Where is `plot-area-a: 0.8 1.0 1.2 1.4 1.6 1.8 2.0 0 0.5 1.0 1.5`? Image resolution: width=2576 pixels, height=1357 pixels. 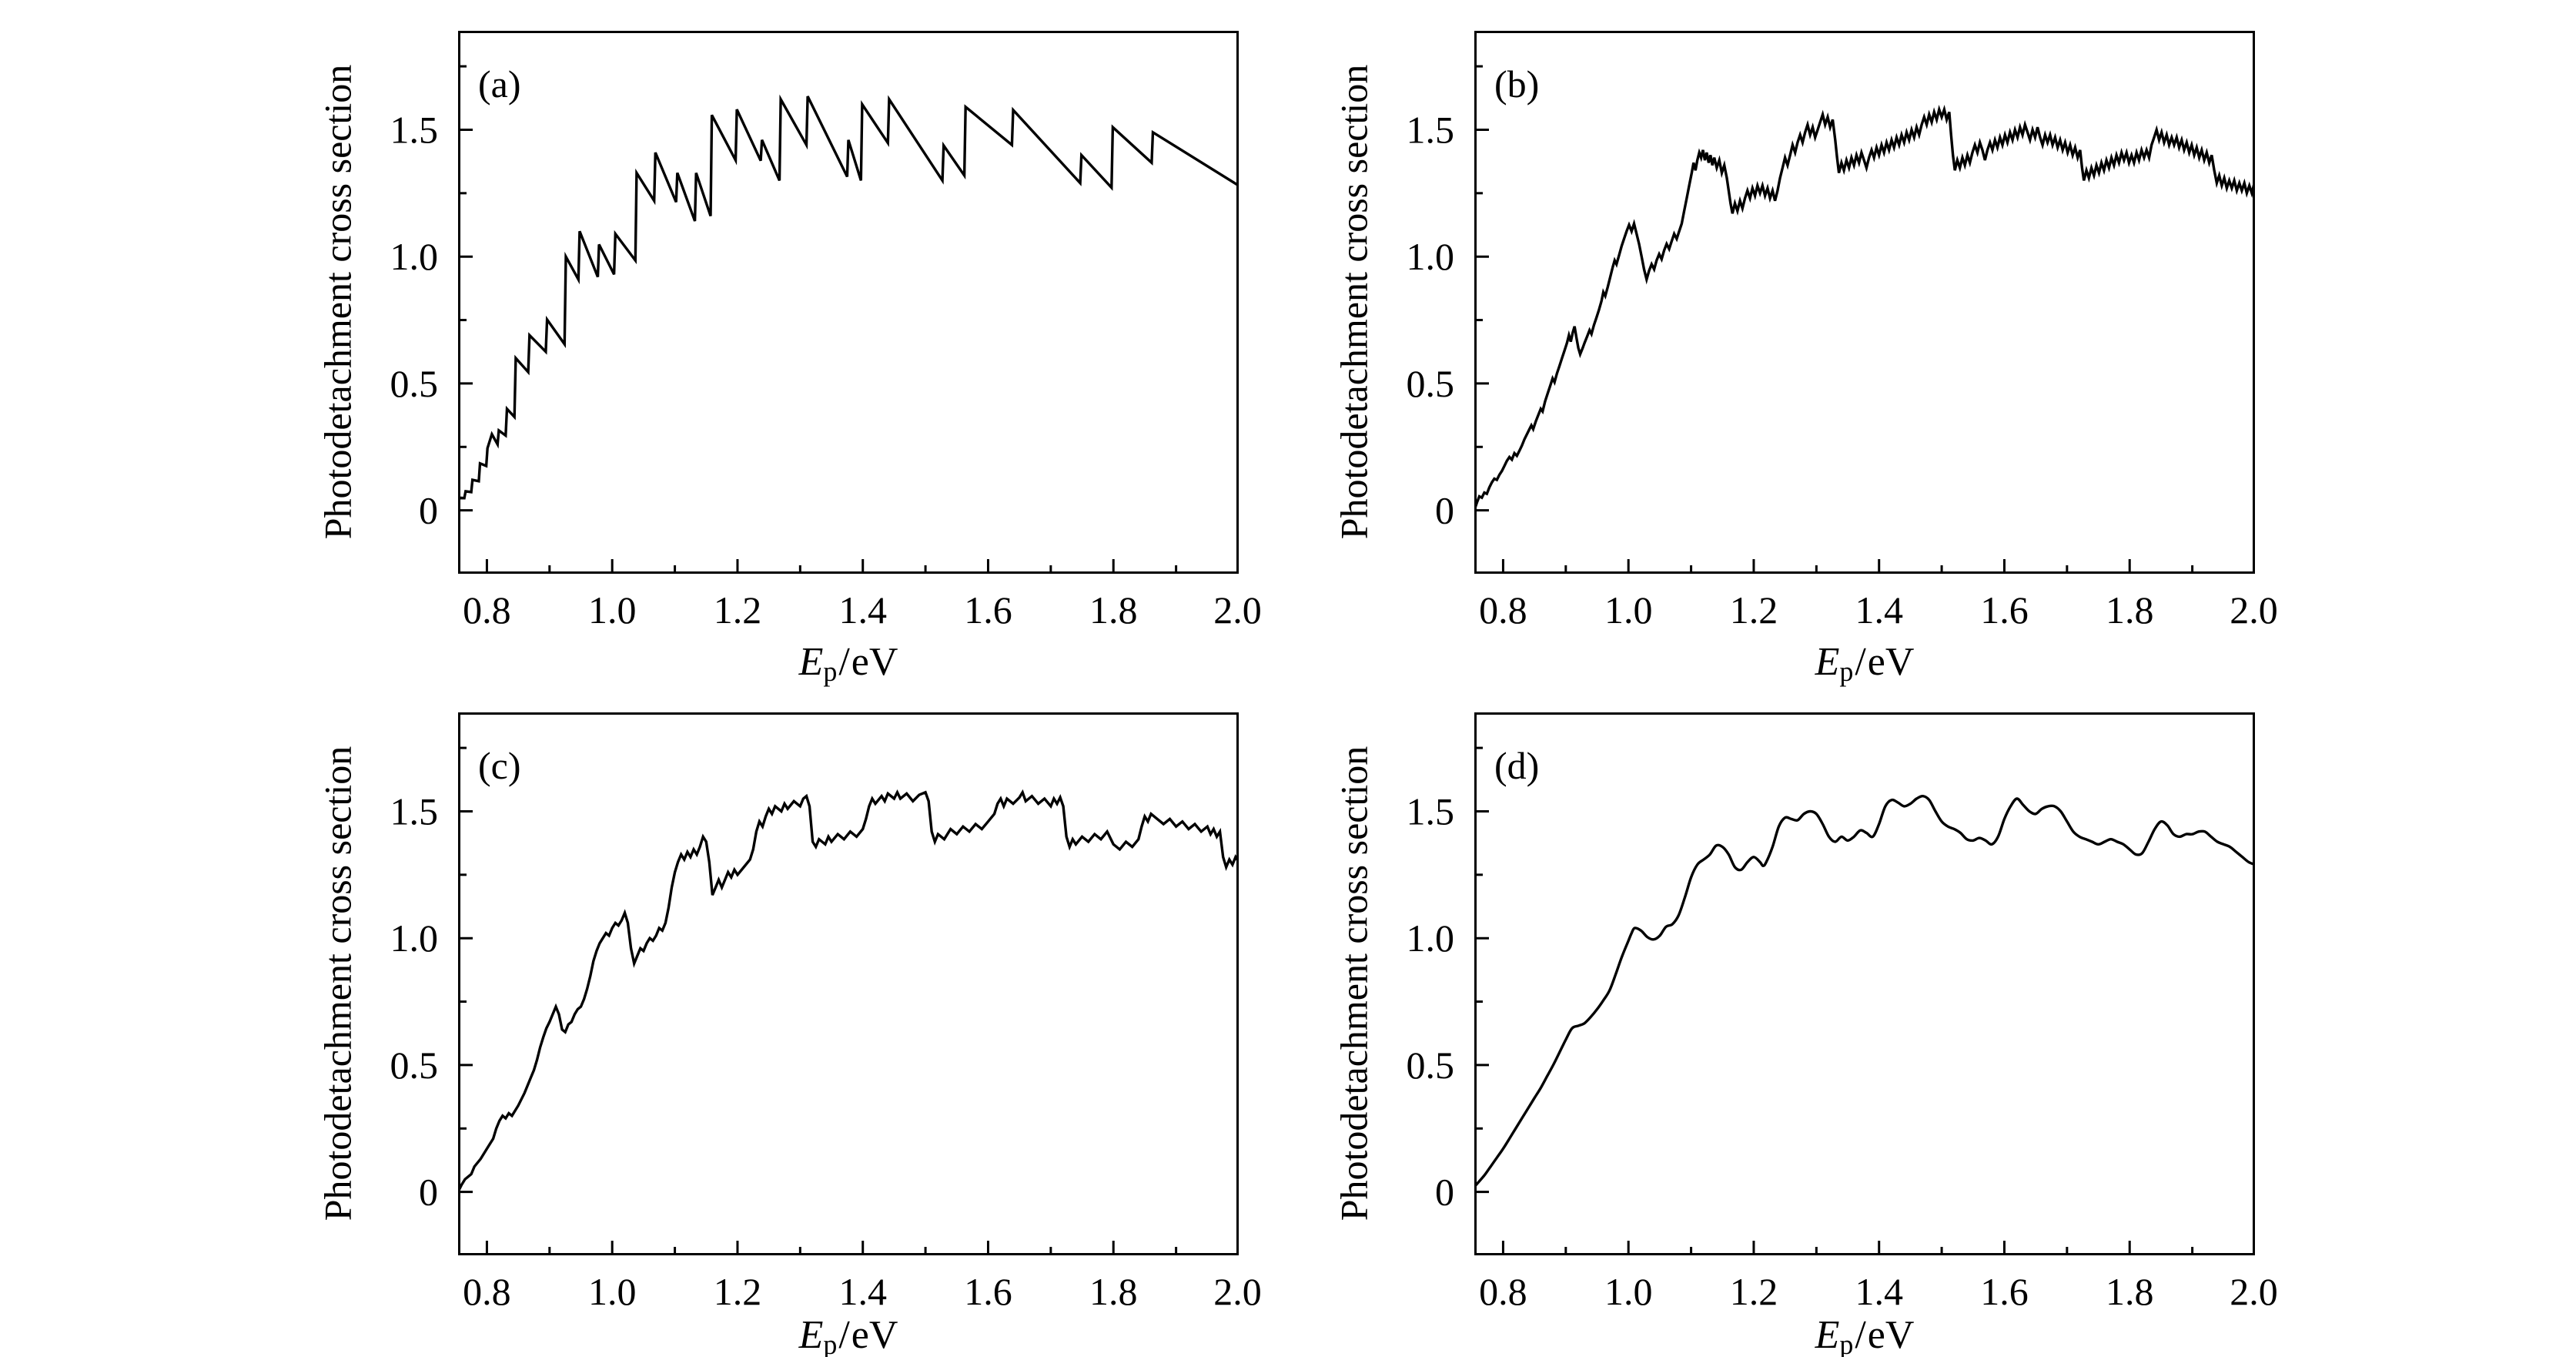
plot-area-a: 0.8 1.0 1.2 1.4 1.6 1.8 2.0 0 0.5 1.0 1.5 is located at coordinates (826, 332).